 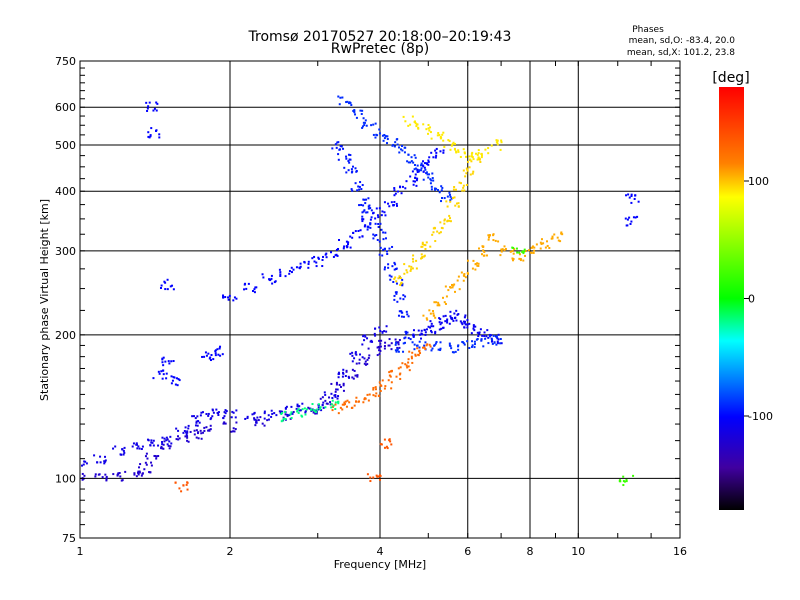 I want to click on chart-subtitle: RwPretec (8p), so click(x=380, y=49).